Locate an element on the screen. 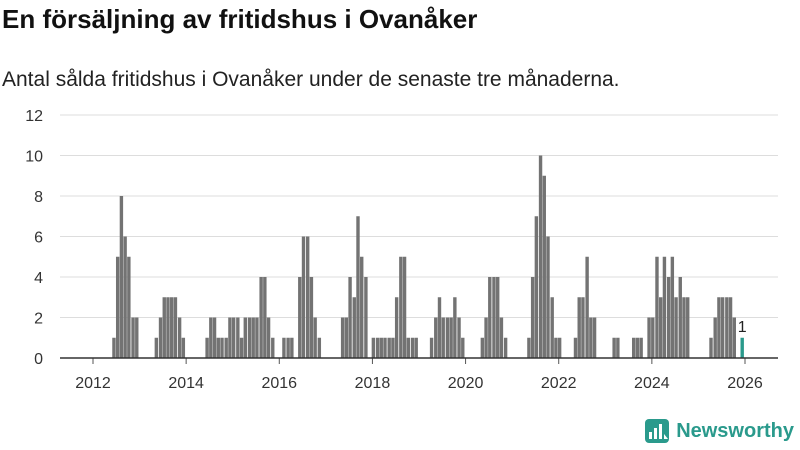  x-tick-label: 2022 is located at coordinates (559, 383).